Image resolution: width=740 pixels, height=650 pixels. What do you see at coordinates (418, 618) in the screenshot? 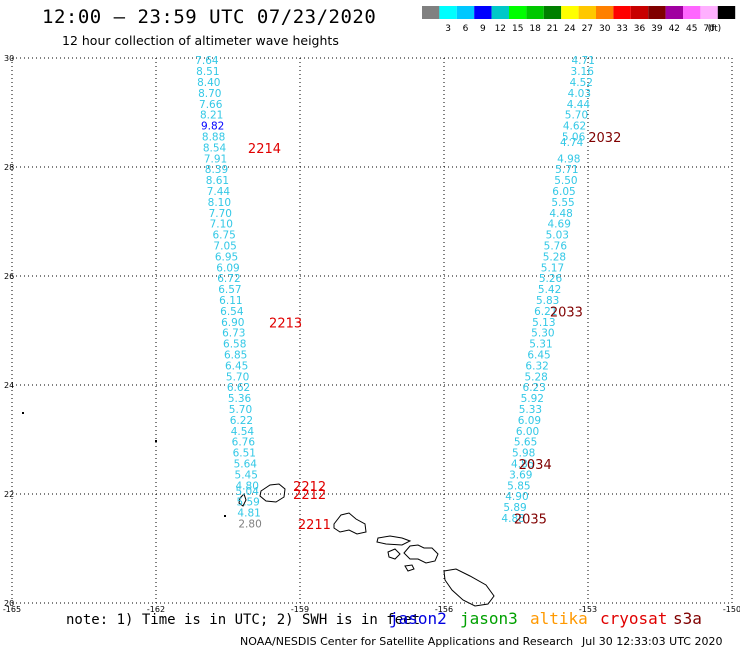
I see `legend-jason2: jason2` at bounding box center [418, 618].